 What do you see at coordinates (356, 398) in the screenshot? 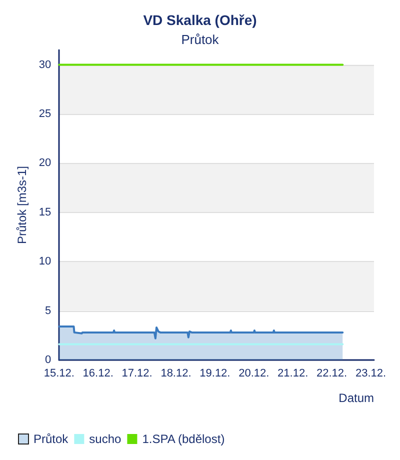
I see `x-axis-title: Datum` at bounding box center [356, 398].